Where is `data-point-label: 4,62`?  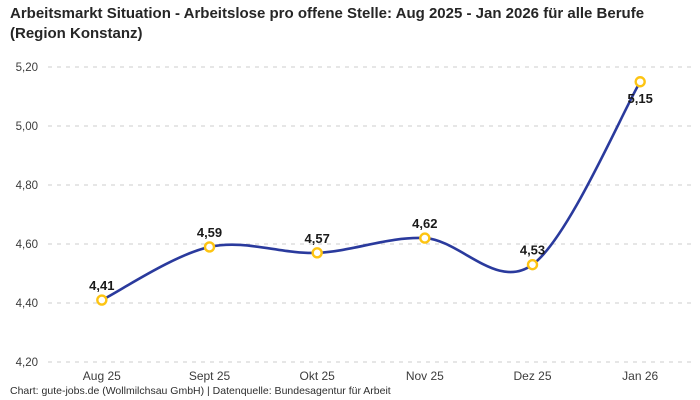 data-point-label: 4,62 is located at coordinates (424, 223).